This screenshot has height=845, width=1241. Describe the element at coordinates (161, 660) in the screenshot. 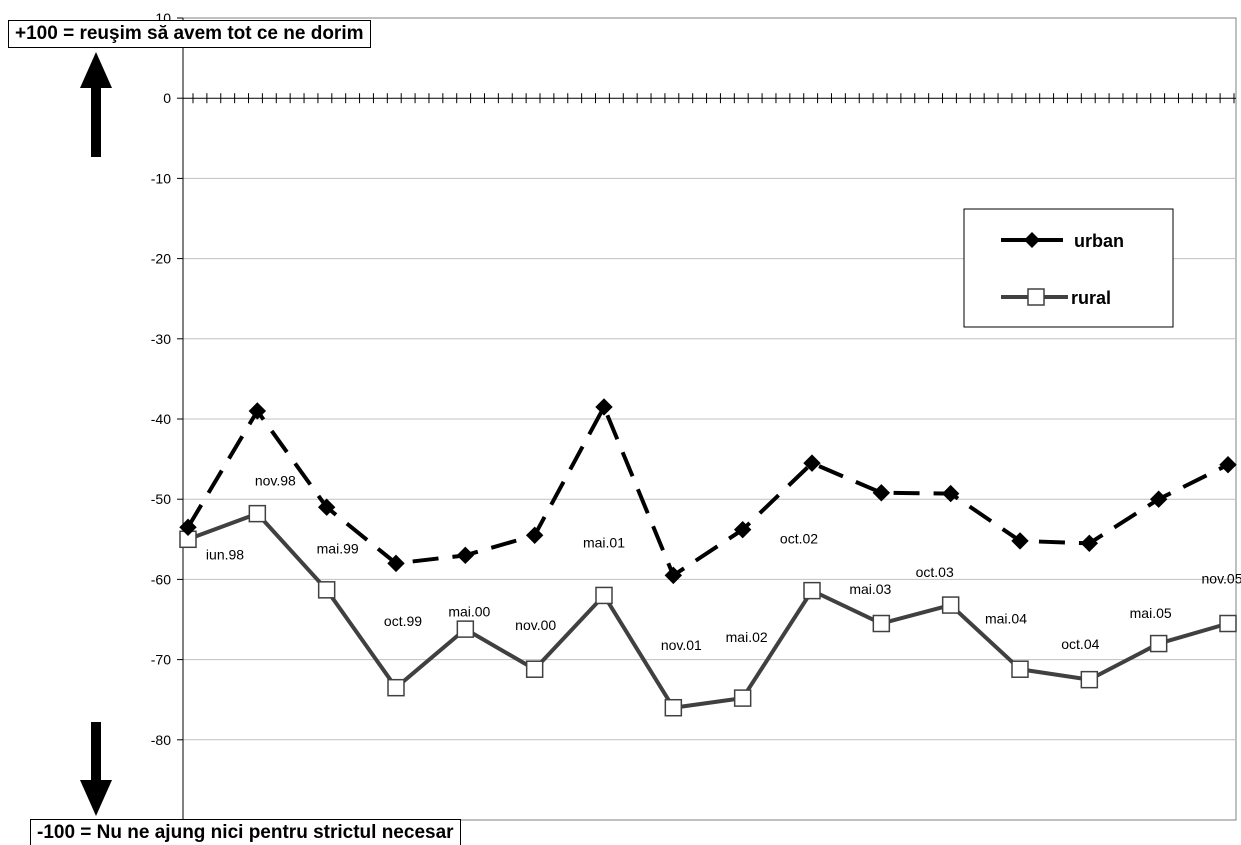

I see `y-tick-label: -70` at that location.